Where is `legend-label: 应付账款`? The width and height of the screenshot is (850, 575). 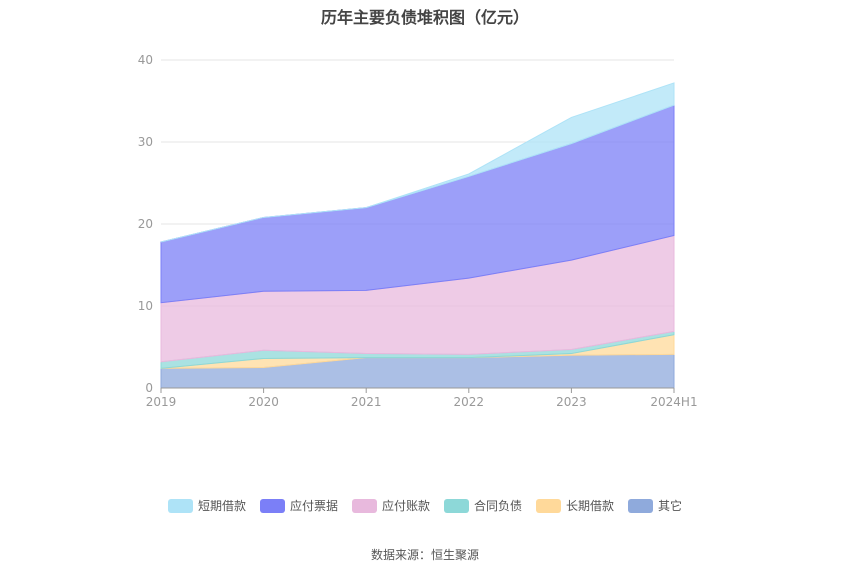 legend-label: 应付账款 is located at coordinates (405, 506).